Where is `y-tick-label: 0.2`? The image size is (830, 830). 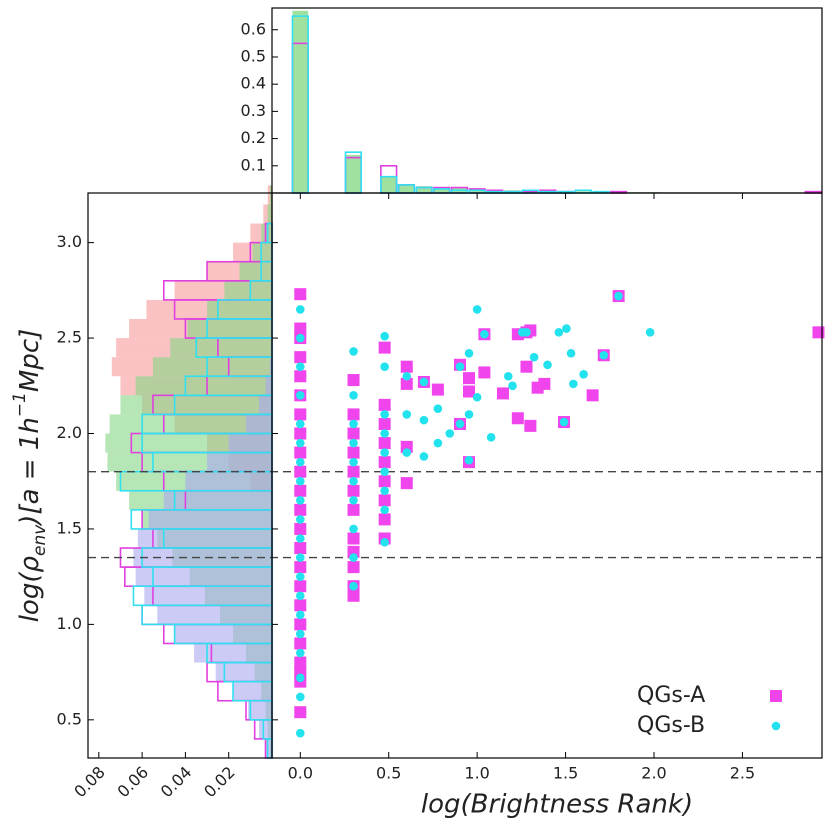
y-tick-label: 0.2 is located at coordinates (253, 137).